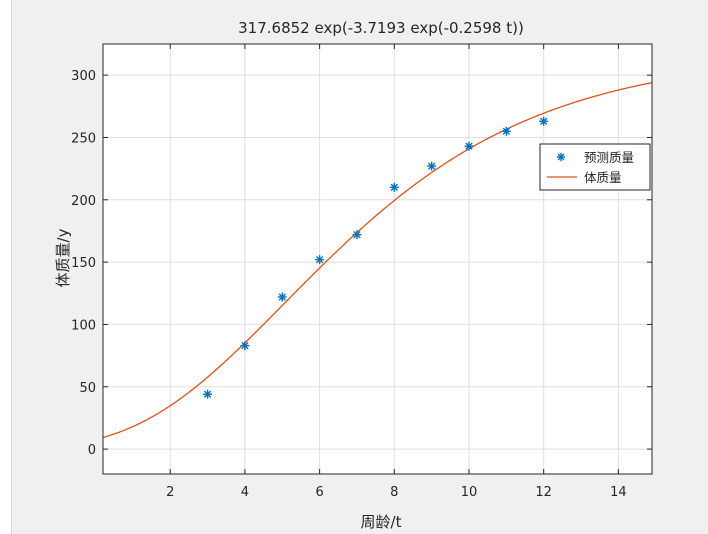  Describe the element at coordinates (595, 167) in the screenshot. I see `legend` at that location.